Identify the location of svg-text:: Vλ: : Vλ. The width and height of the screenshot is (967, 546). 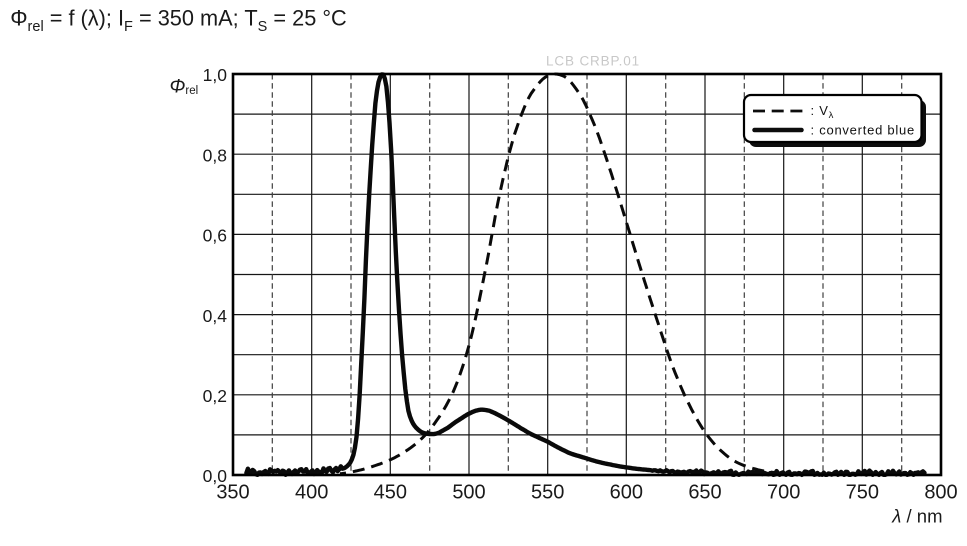
(823, 112).